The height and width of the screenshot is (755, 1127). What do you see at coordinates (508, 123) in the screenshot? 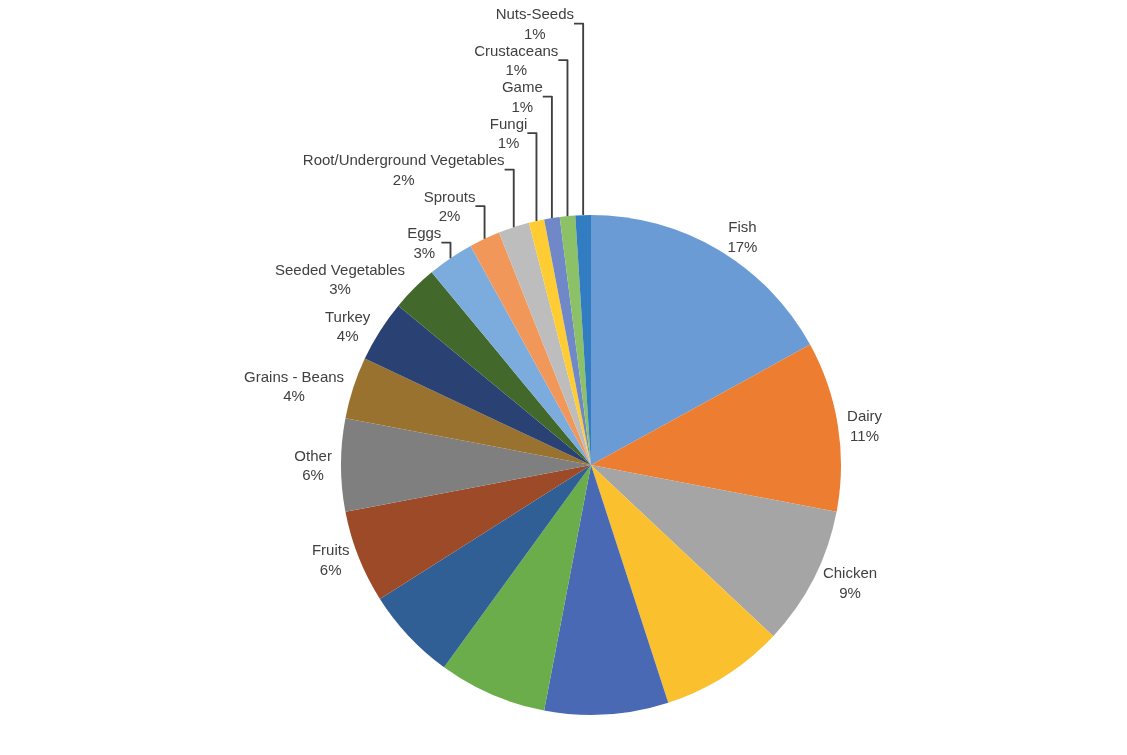
I see `slice-label: Fungi` at bounding box center [508, 123].